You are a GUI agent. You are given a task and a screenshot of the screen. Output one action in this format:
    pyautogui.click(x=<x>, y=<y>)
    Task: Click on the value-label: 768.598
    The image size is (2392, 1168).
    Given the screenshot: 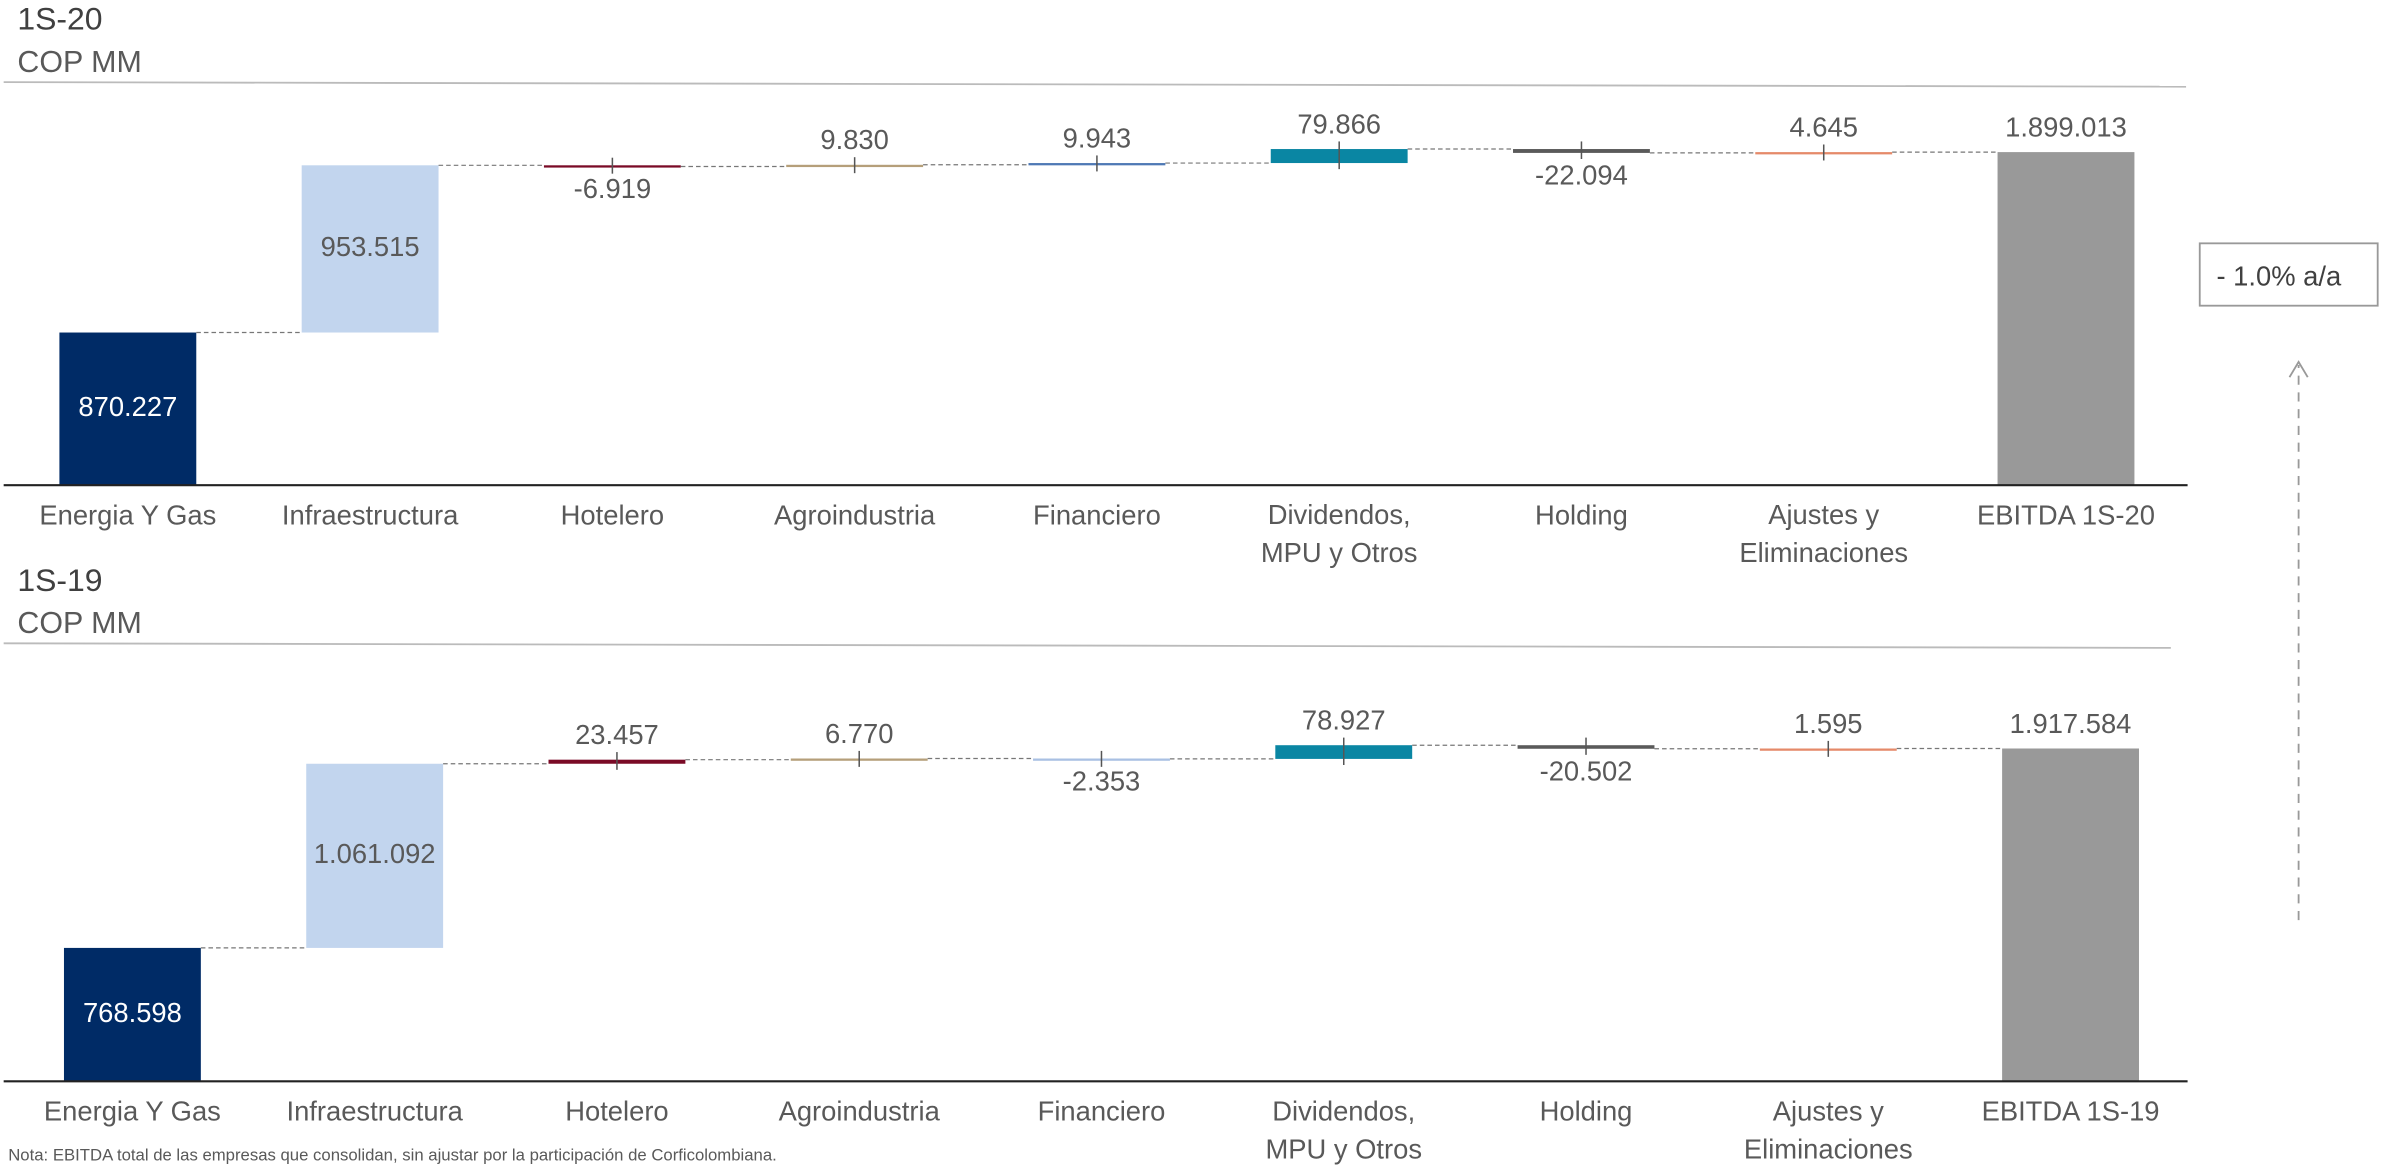 What is the action you would take?
    pyautogui.click(x=132, y=1012)
    